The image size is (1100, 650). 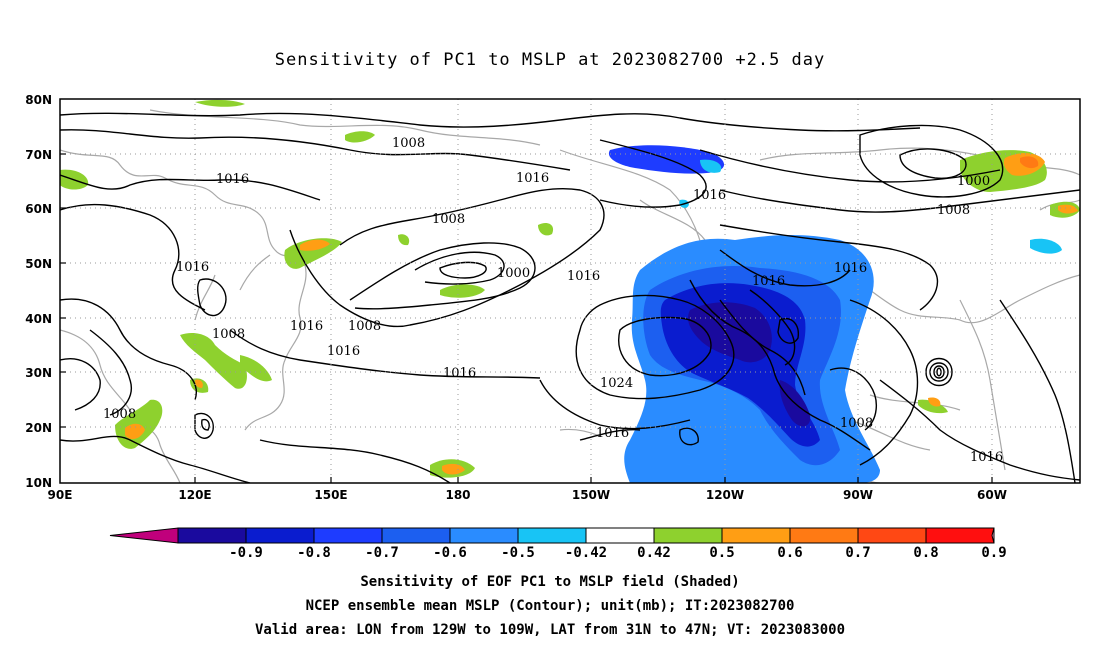 What do you see at coordinates (993, 553) in the screenshot?
I see `colorbar-tick-label: 0.9` at bounding box center [993, 553].